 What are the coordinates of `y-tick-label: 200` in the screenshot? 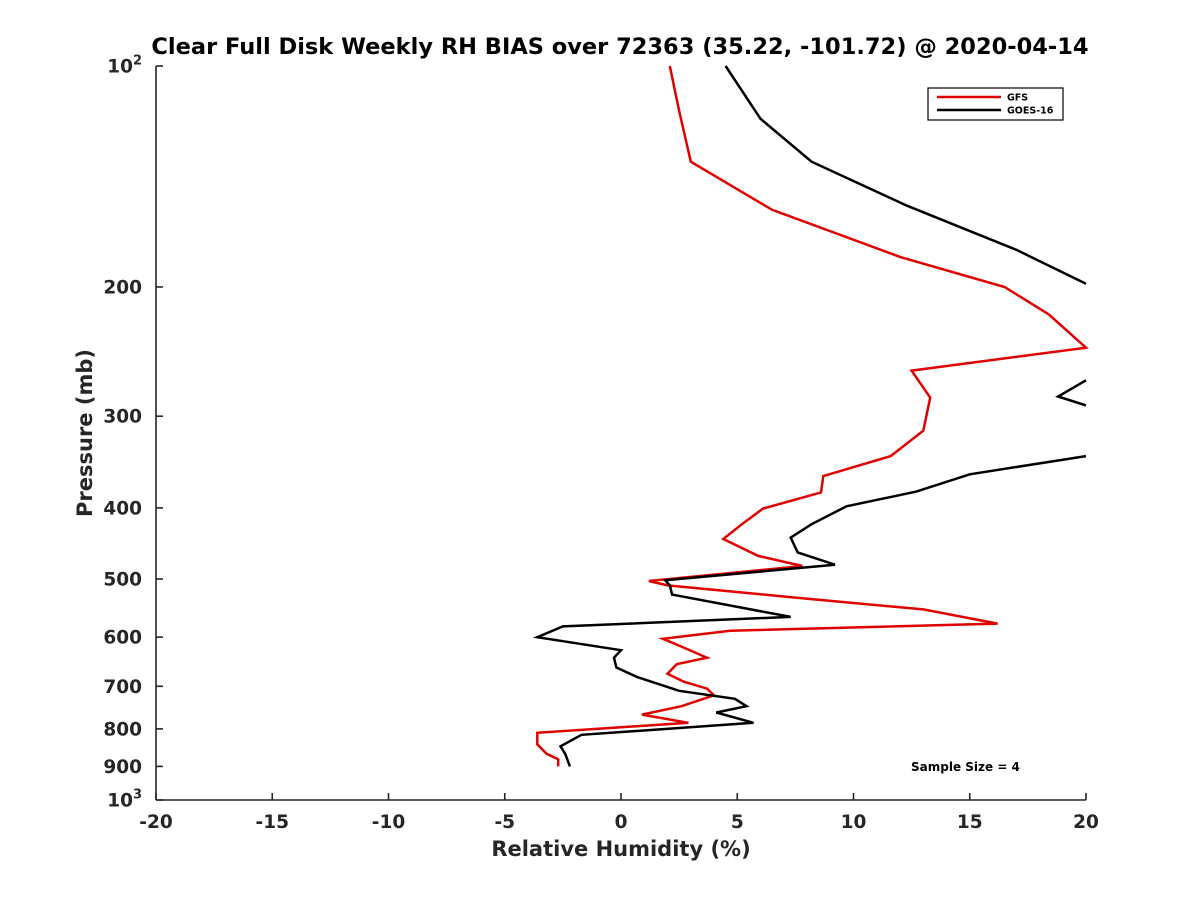 It's located at (122, 287).